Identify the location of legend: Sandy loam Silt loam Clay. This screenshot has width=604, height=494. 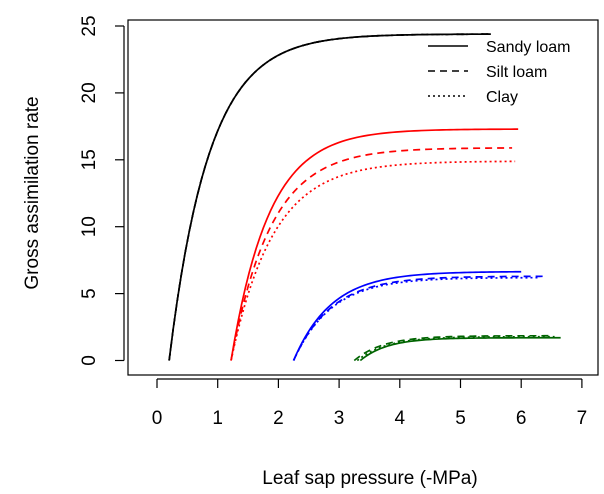
(499, 72).